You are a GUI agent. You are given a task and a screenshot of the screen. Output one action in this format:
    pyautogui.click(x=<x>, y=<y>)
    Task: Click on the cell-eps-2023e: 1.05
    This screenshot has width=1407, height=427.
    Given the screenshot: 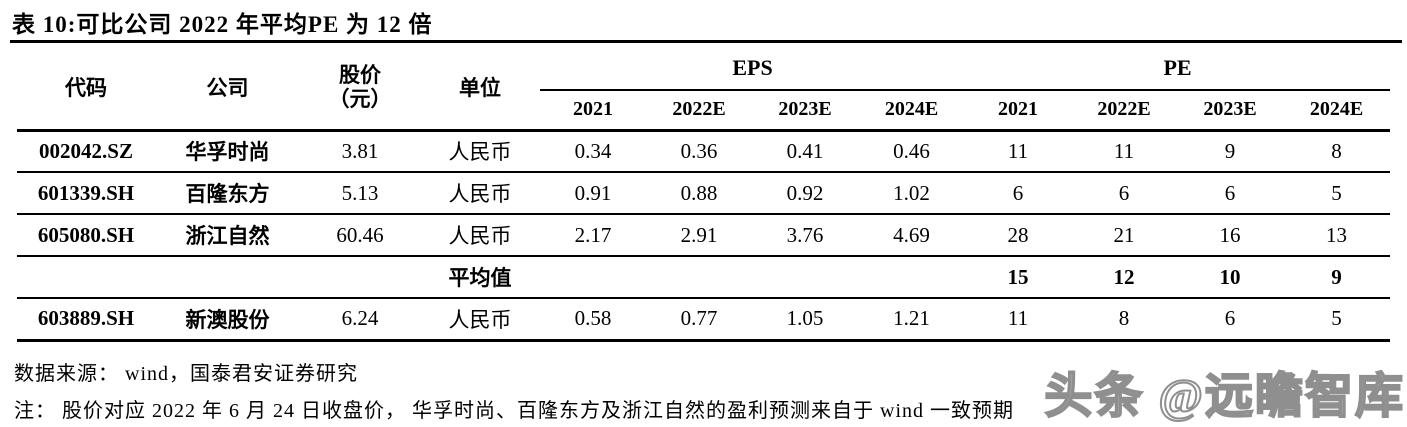 What is the action you would take?
    pyautogui.click(x=805, y=320)
    